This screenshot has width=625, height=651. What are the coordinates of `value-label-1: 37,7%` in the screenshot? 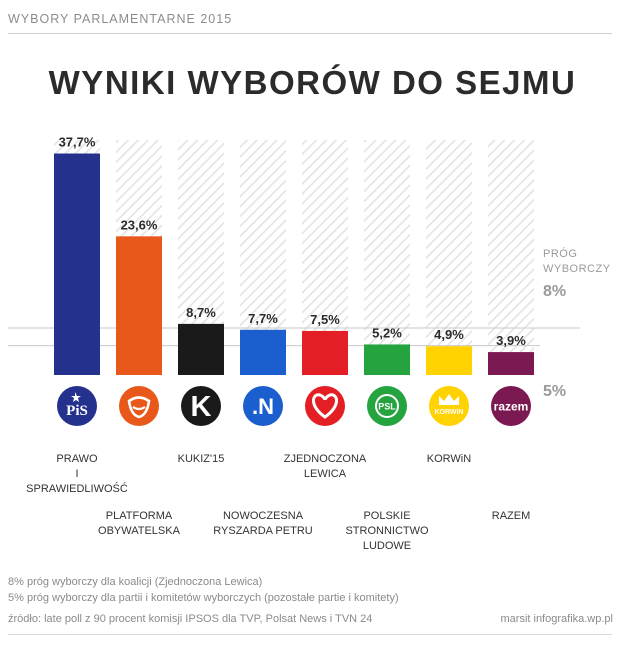 It's located at (77, 142).